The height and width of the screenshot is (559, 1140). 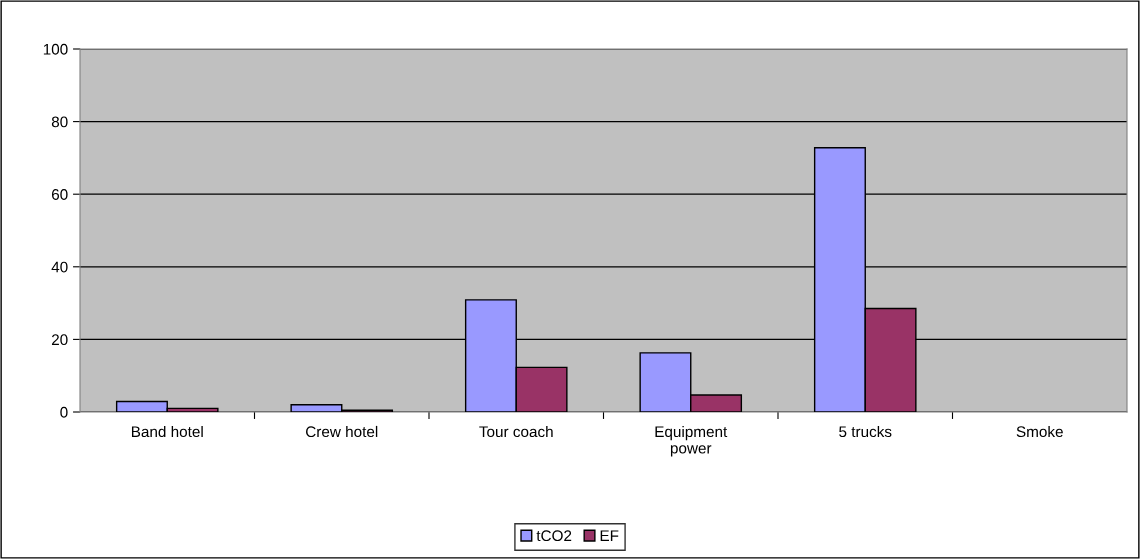 What do you see at coordinates (64, 412) in the screenshot?
I see `y-tick-label: 0` at bounding box center [64, 412].